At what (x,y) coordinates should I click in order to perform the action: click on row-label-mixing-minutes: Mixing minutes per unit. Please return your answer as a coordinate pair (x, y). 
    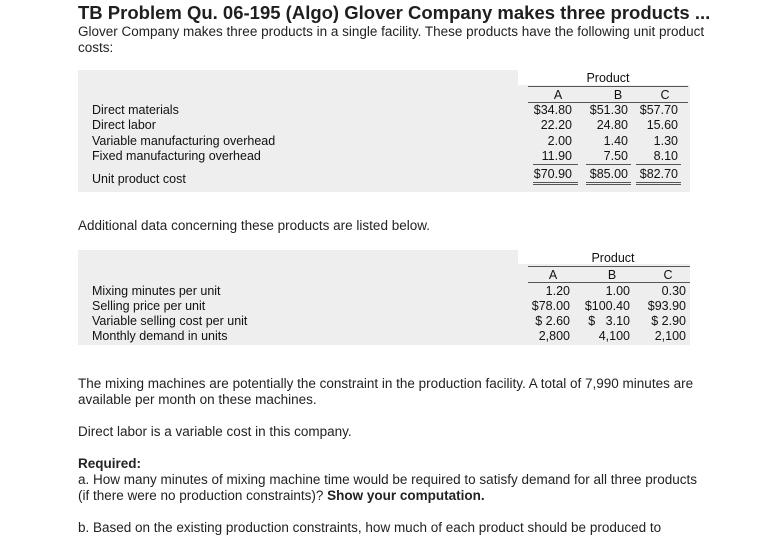
    Looking at the image, I should click on (156, 291).